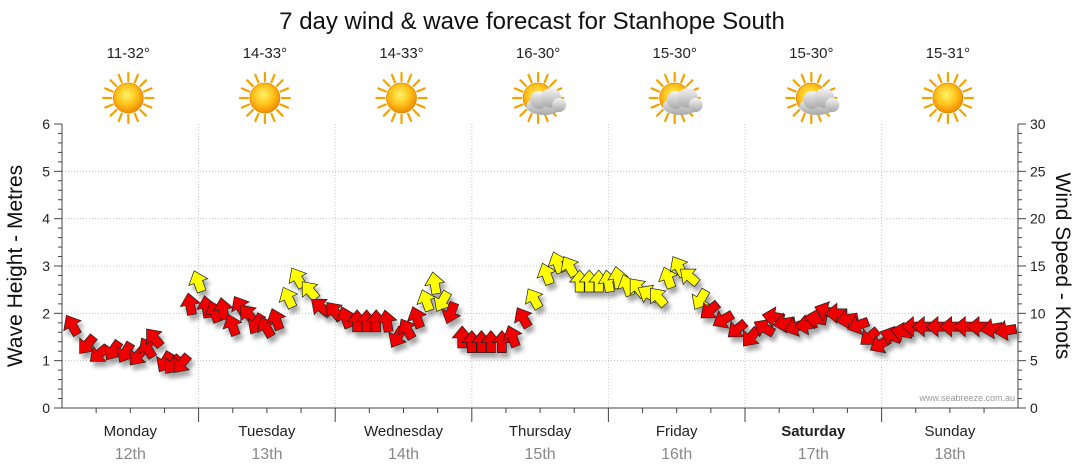 The height and width of the screenshot is (475, 1080). I want to click on right-tick-label: 15, so click(1038, 266).